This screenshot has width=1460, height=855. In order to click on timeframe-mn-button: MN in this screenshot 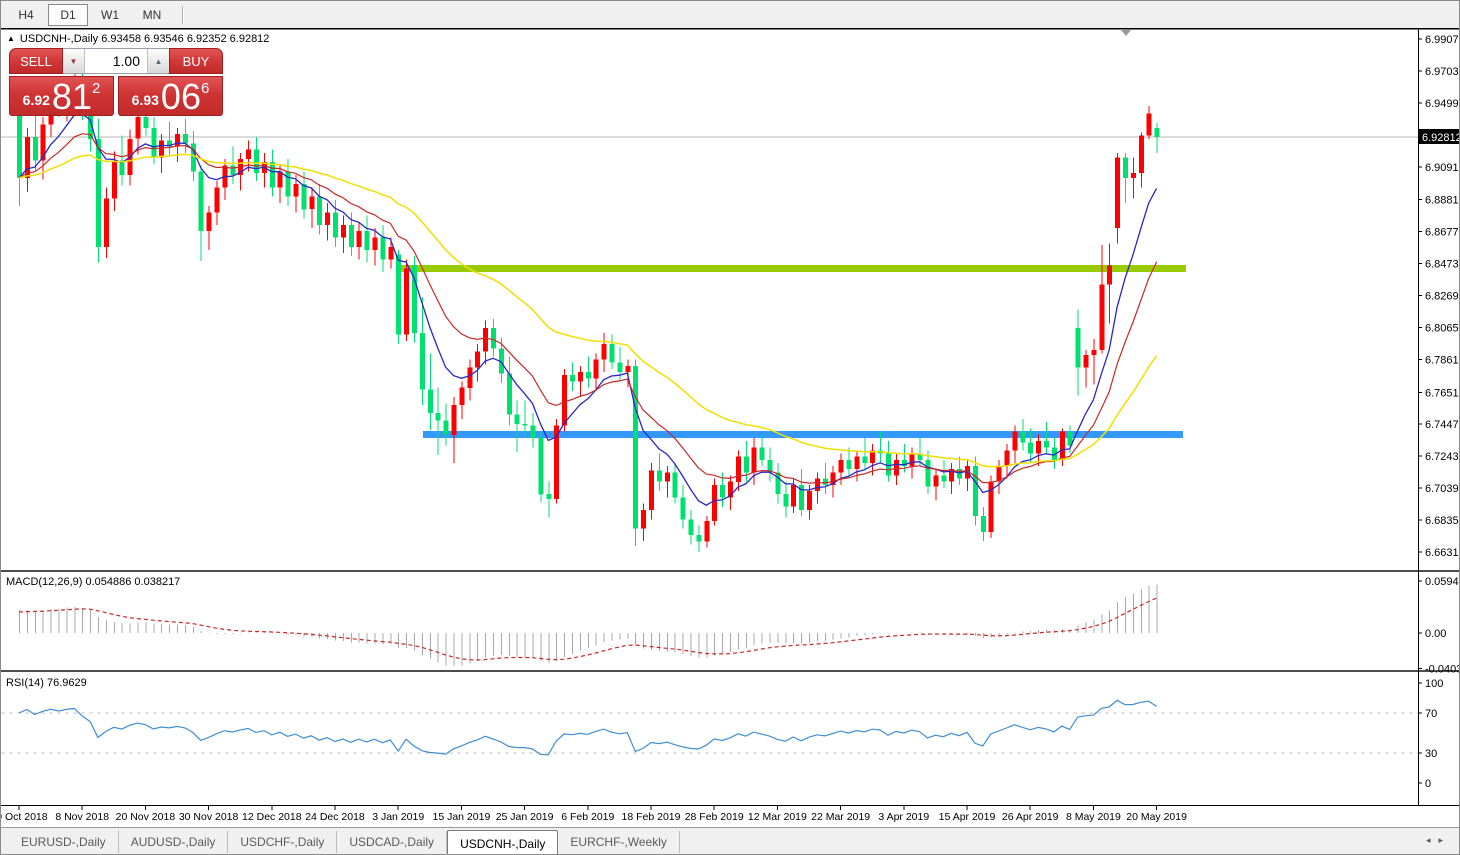, I will do `click(152, 14)`.